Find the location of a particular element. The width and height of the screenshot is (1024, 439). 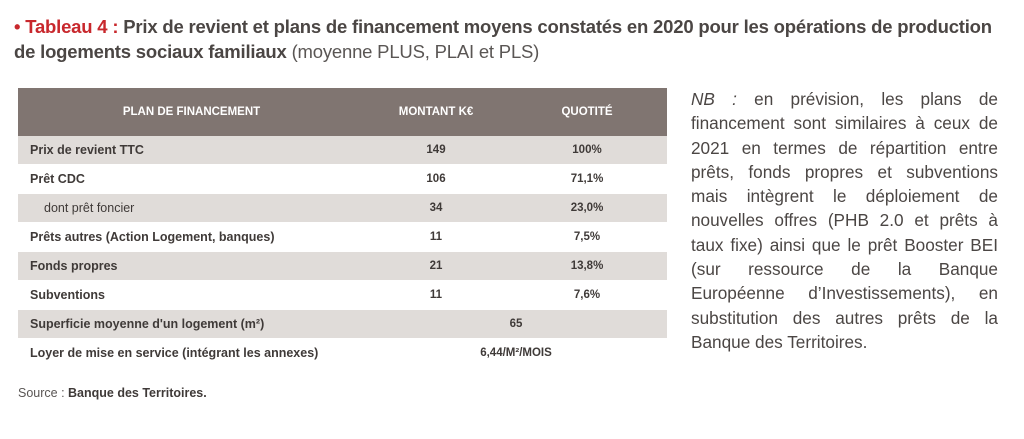

row-label: dont prêt foncier is located at coordinates (191, 208).